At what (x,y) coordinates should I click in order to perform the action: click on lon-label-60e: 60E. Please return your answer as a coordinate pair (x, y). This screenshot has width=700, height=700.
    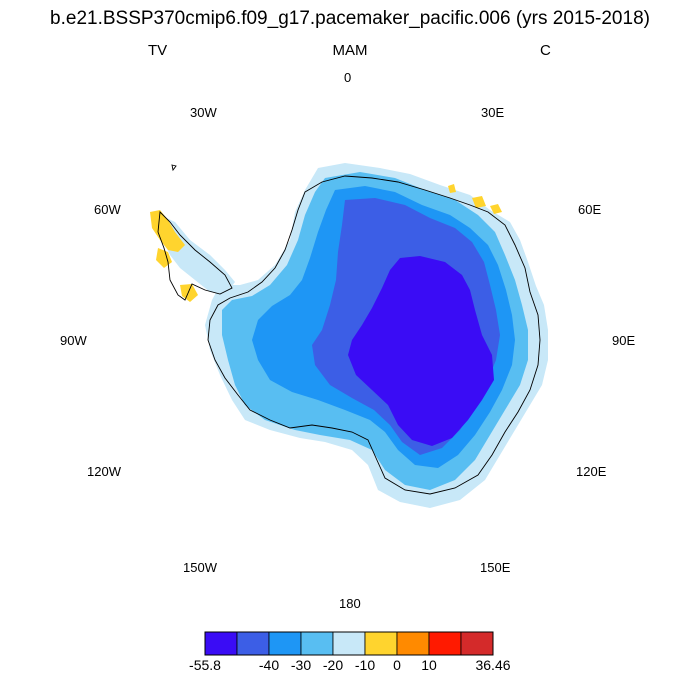
    Looking at the image, I should click on (590, 209).